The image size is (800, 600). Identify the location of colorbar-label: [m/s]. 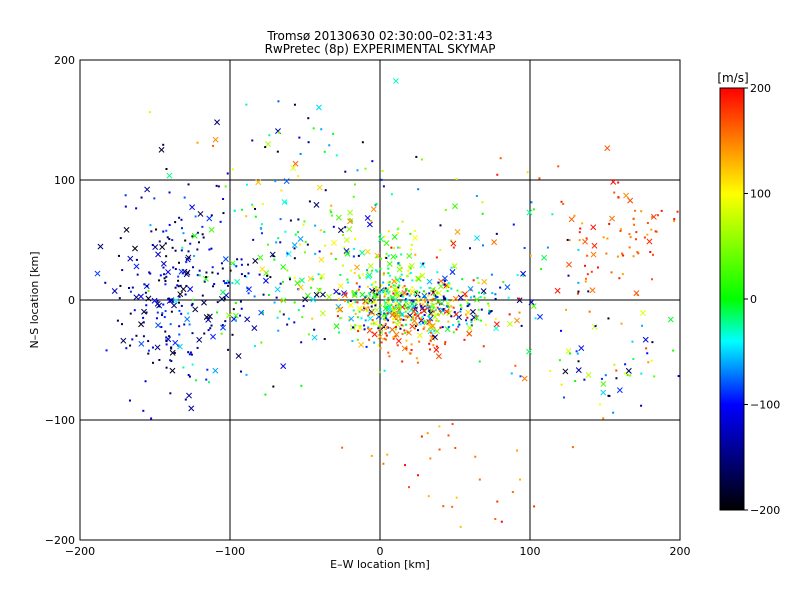
(732, 78).